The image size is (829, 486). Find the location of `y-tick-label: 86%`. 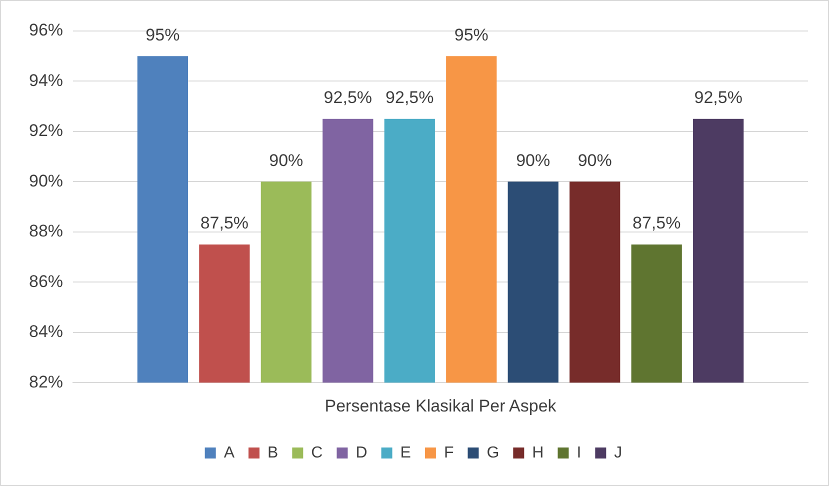

y-tick-label: 86% is located at coordinates (46, 281).